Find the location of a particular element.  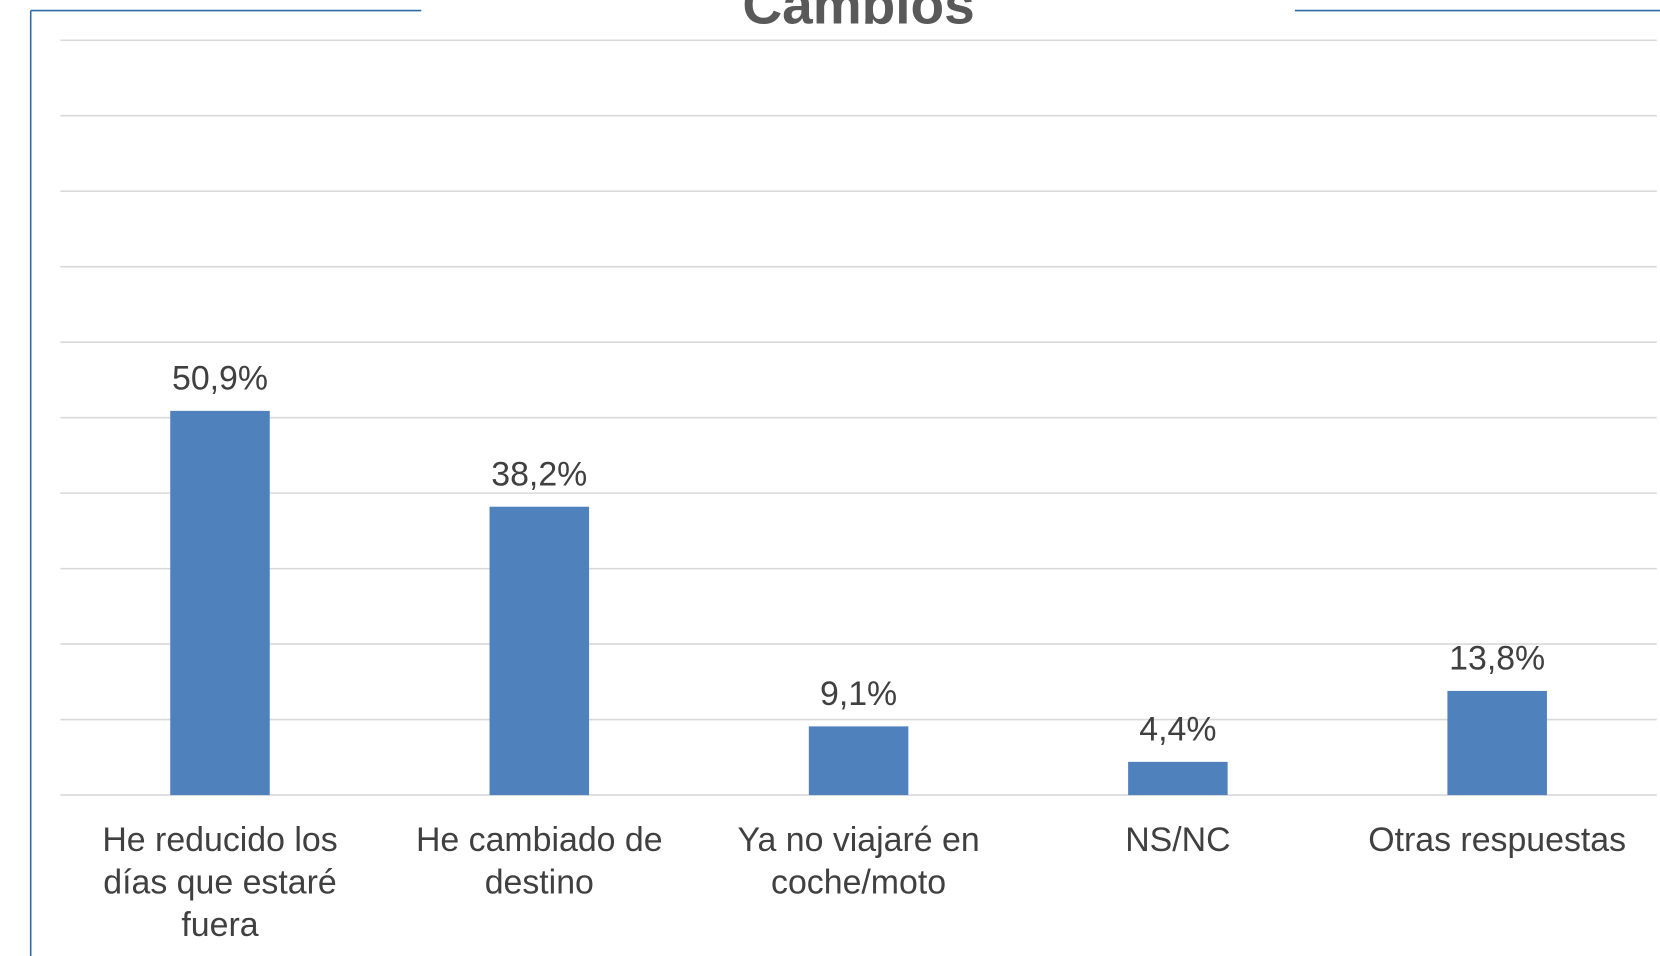

data-label: 4,4% is located at coordinates (1177, 730).